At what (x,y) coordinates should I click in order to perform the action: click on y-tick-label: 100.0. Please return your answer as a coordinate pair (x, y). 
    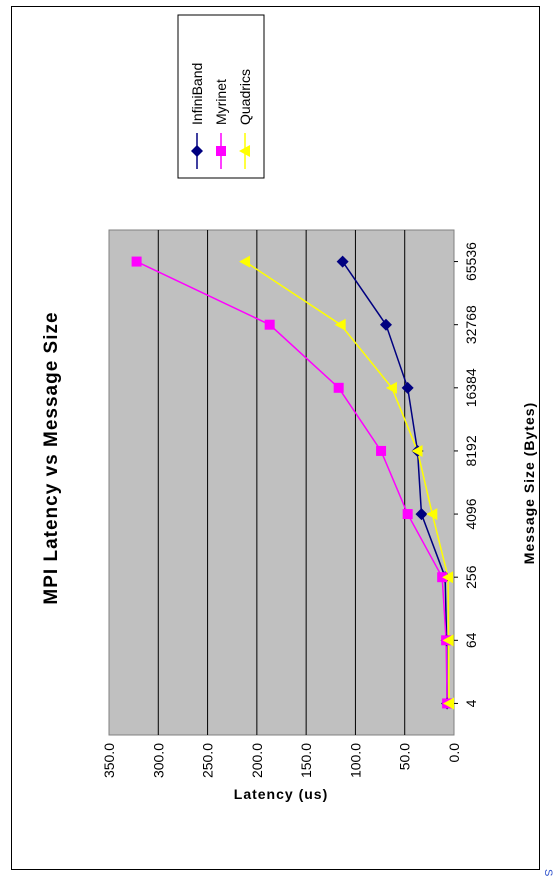
    Looking at the image, I should click on (355, 760).